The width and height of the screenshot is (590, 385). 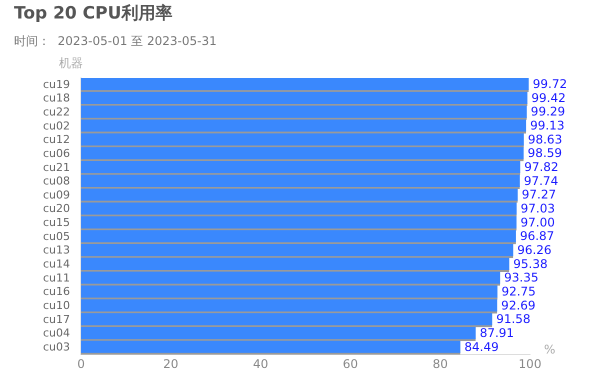 What do you see at coordinates (518, 291) in the screenshot?
I see `data-label: 92.75` at bounding box center [518, 291].